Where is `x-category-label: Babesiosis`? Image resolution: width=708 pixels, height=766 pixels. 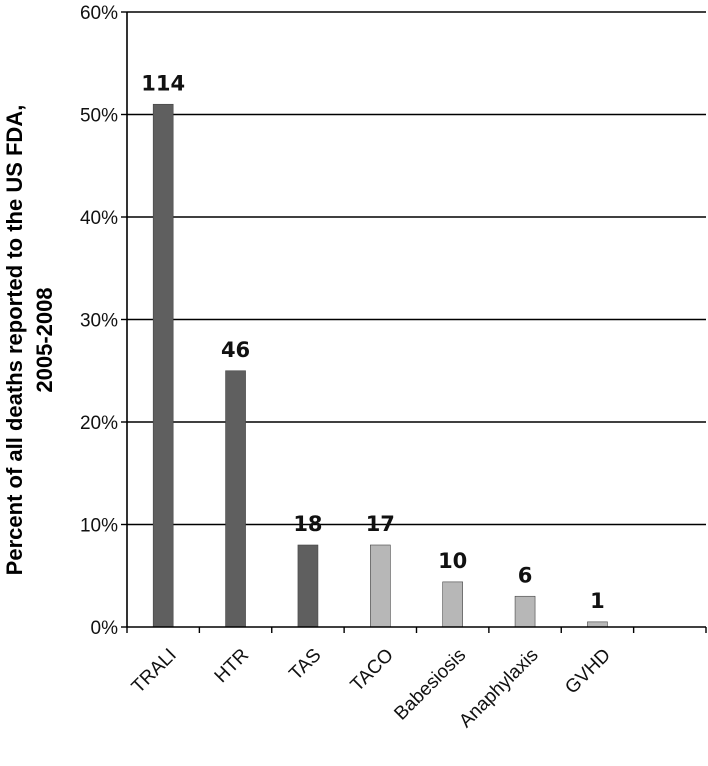
x-category-label: Babesiosis is located at coordinates (430, 685).